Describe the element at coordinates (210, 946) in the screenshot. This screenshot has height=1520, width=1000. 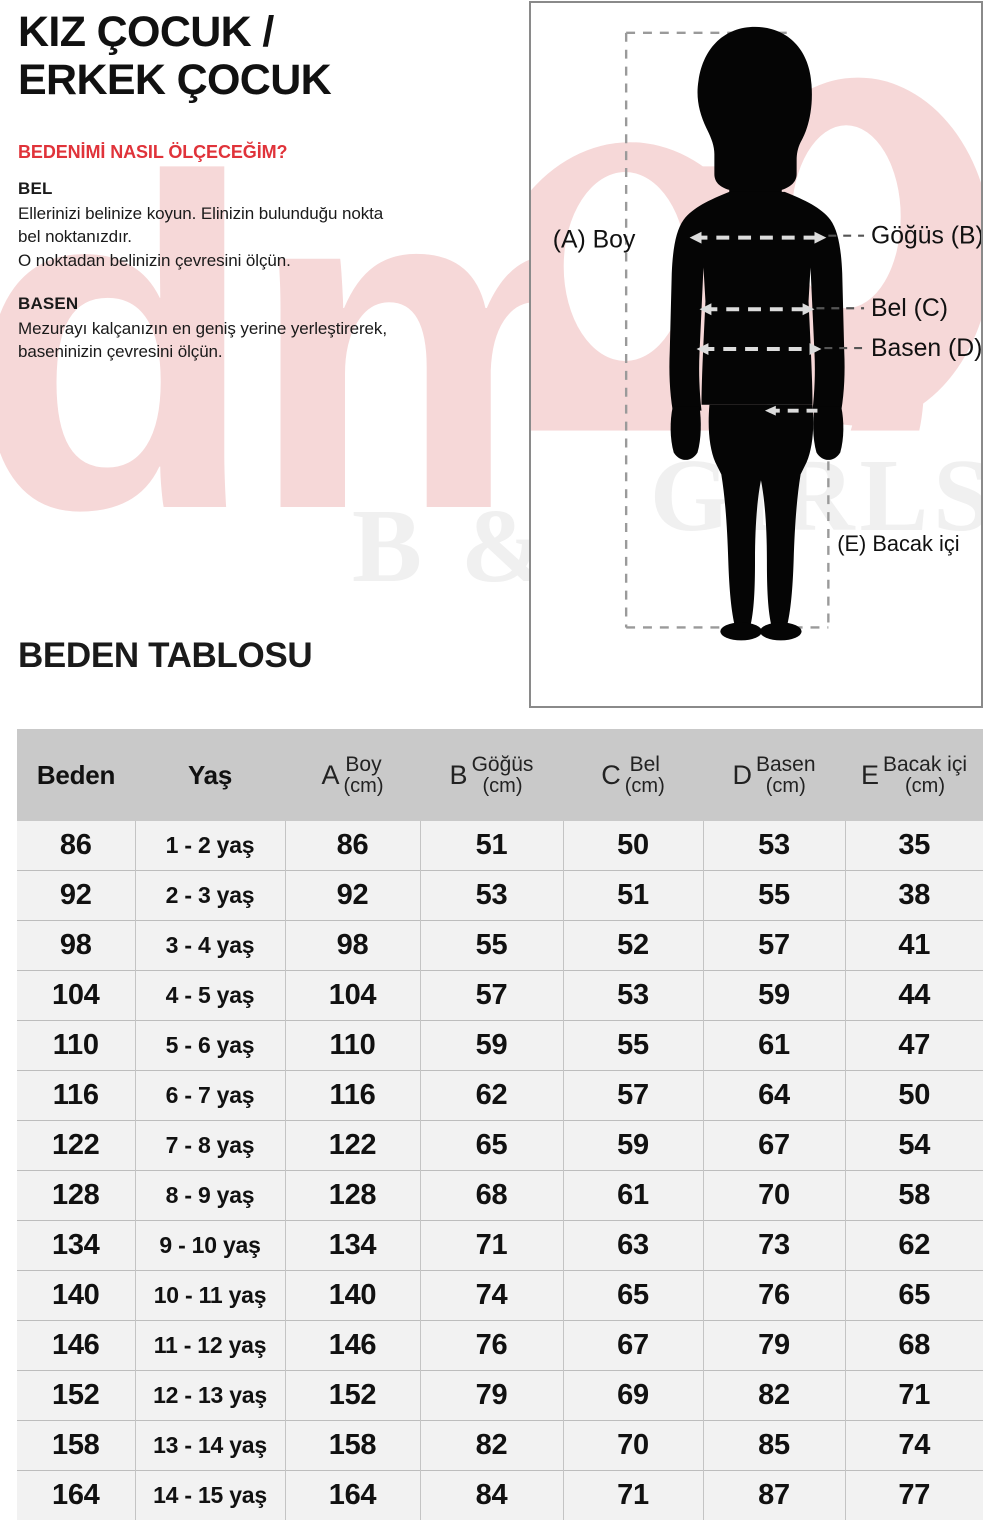
I see `cell-yas: 3 - 4 yaş` at that location.